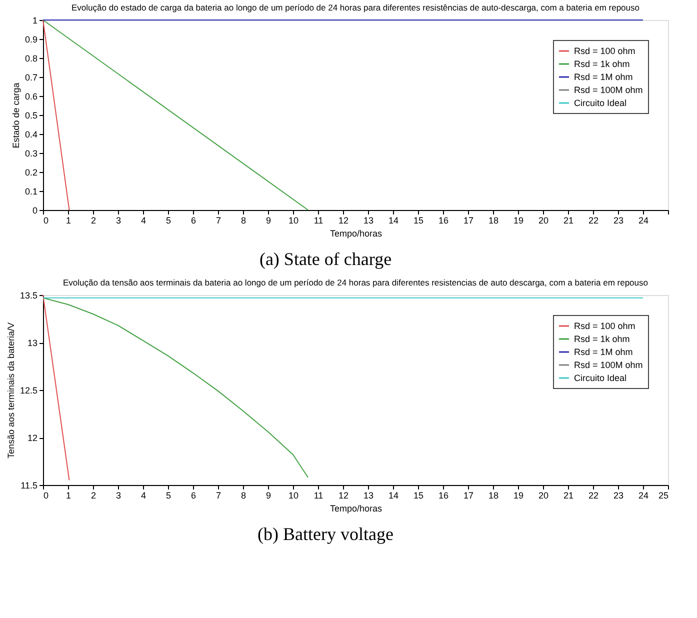 The image size is (697, 618). Describe the element at coordinates (326, 534) in the screenshot. I see `text: (b) Battery voltage` at that location.